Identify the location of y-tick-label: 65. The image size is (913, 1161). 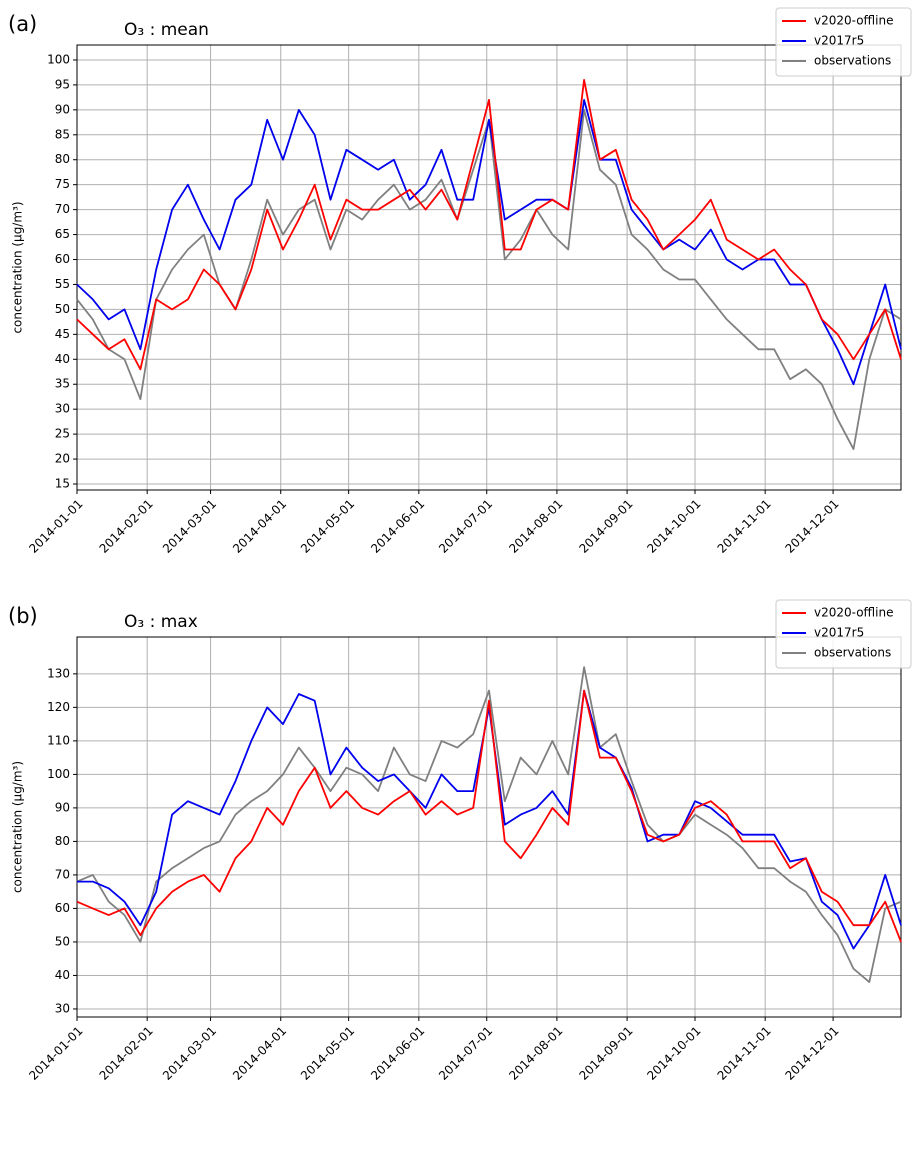
(62, 234).